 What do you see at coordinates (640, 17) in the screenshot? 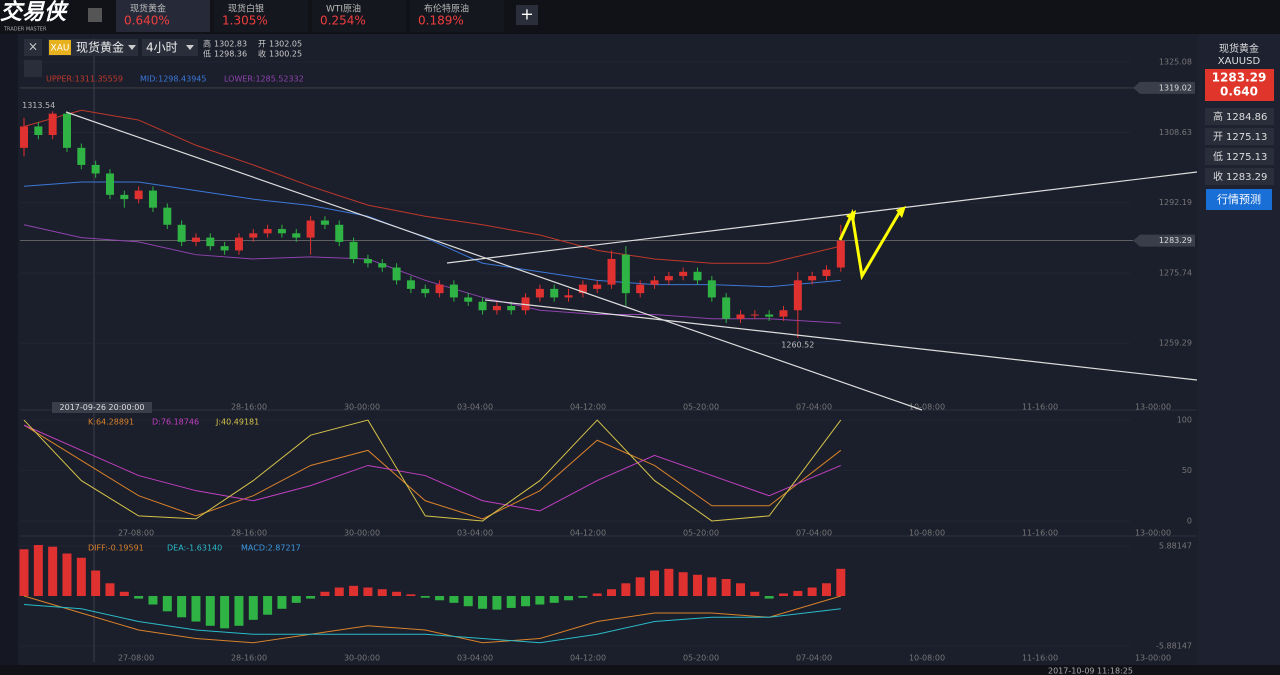
I see `top-bar` at bounding box center [640, 17].